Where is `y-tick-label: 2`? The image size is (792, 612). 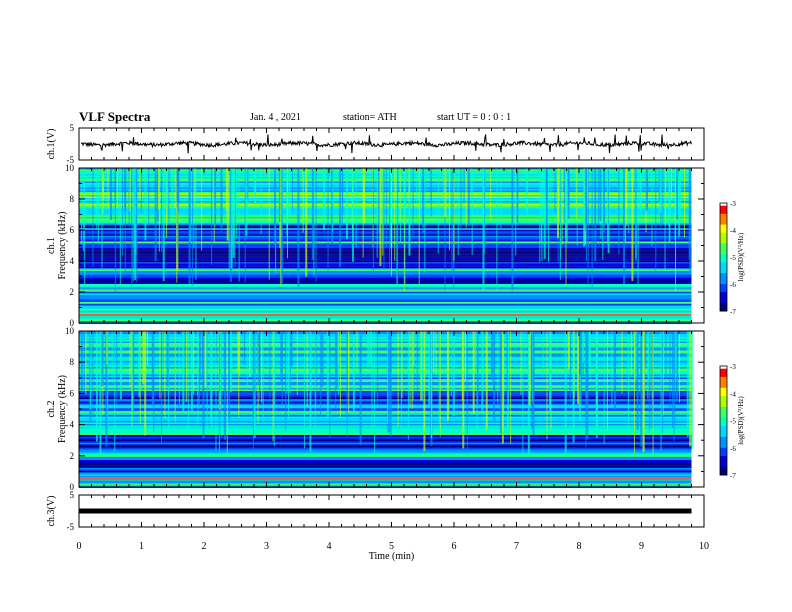 y-tick-label: 2 is located at coordinates (72, 456).